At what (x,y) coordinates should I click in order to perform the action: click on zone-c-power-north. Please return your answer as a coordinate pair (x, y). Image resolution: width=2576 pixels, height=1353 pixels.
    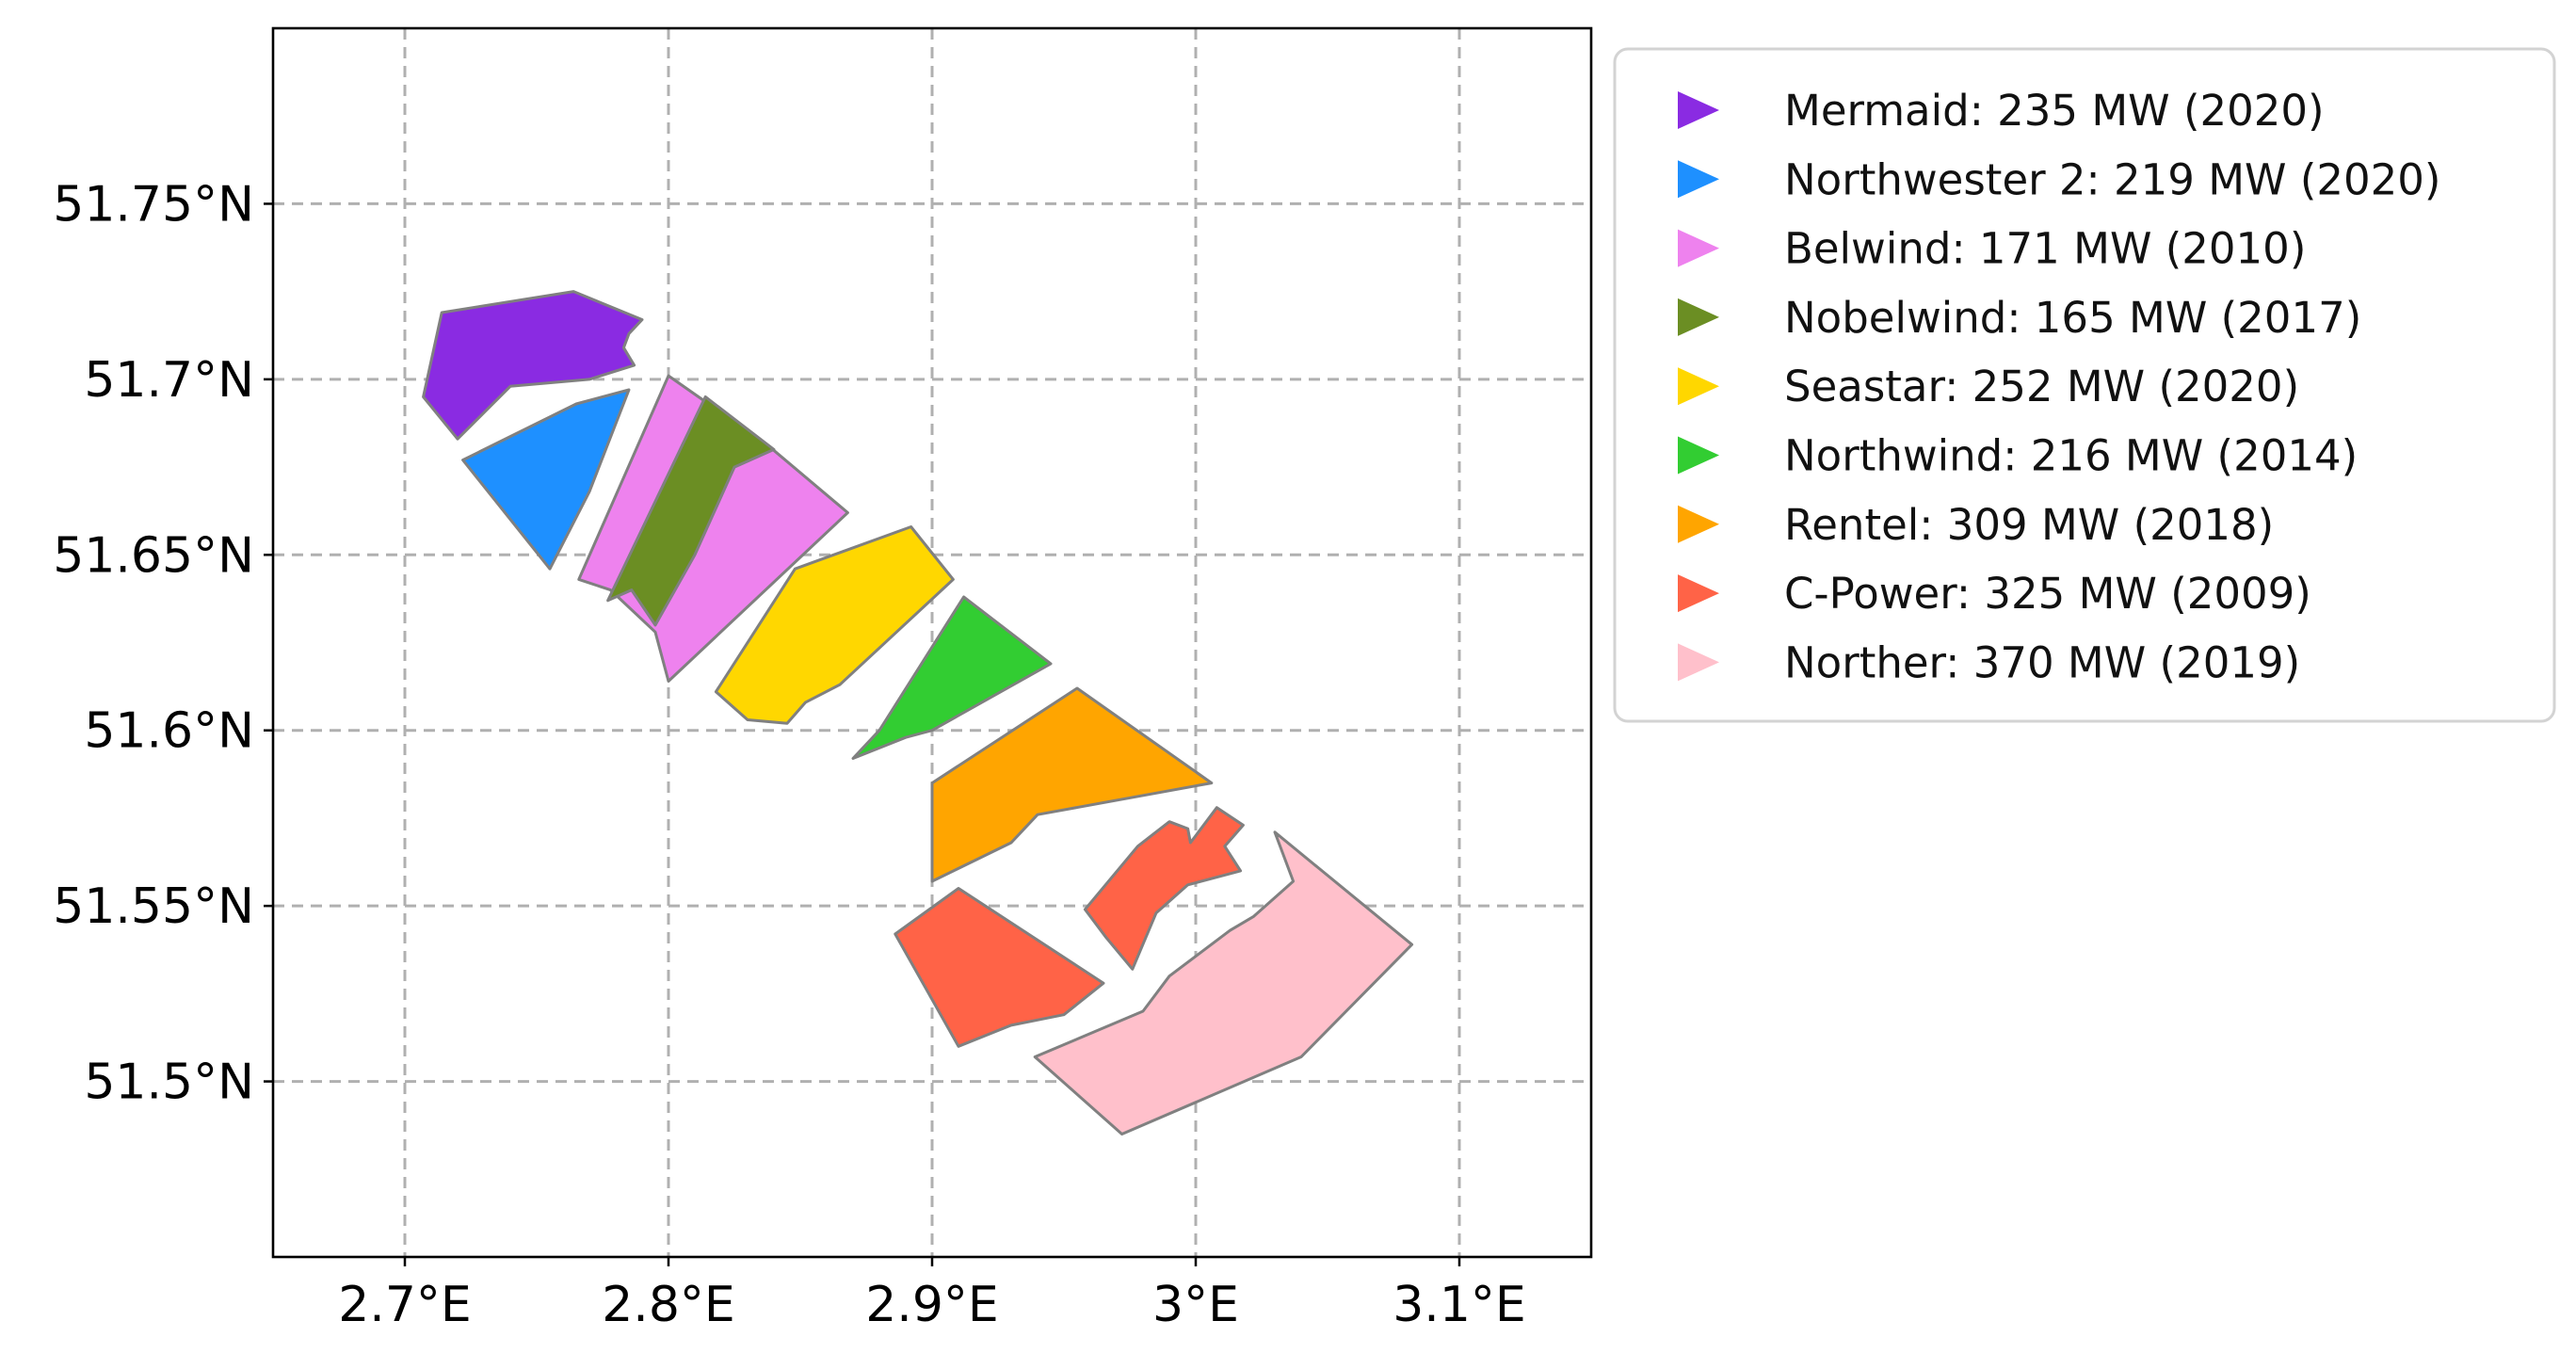
    Looking at the image, I should click on (1164, 888).